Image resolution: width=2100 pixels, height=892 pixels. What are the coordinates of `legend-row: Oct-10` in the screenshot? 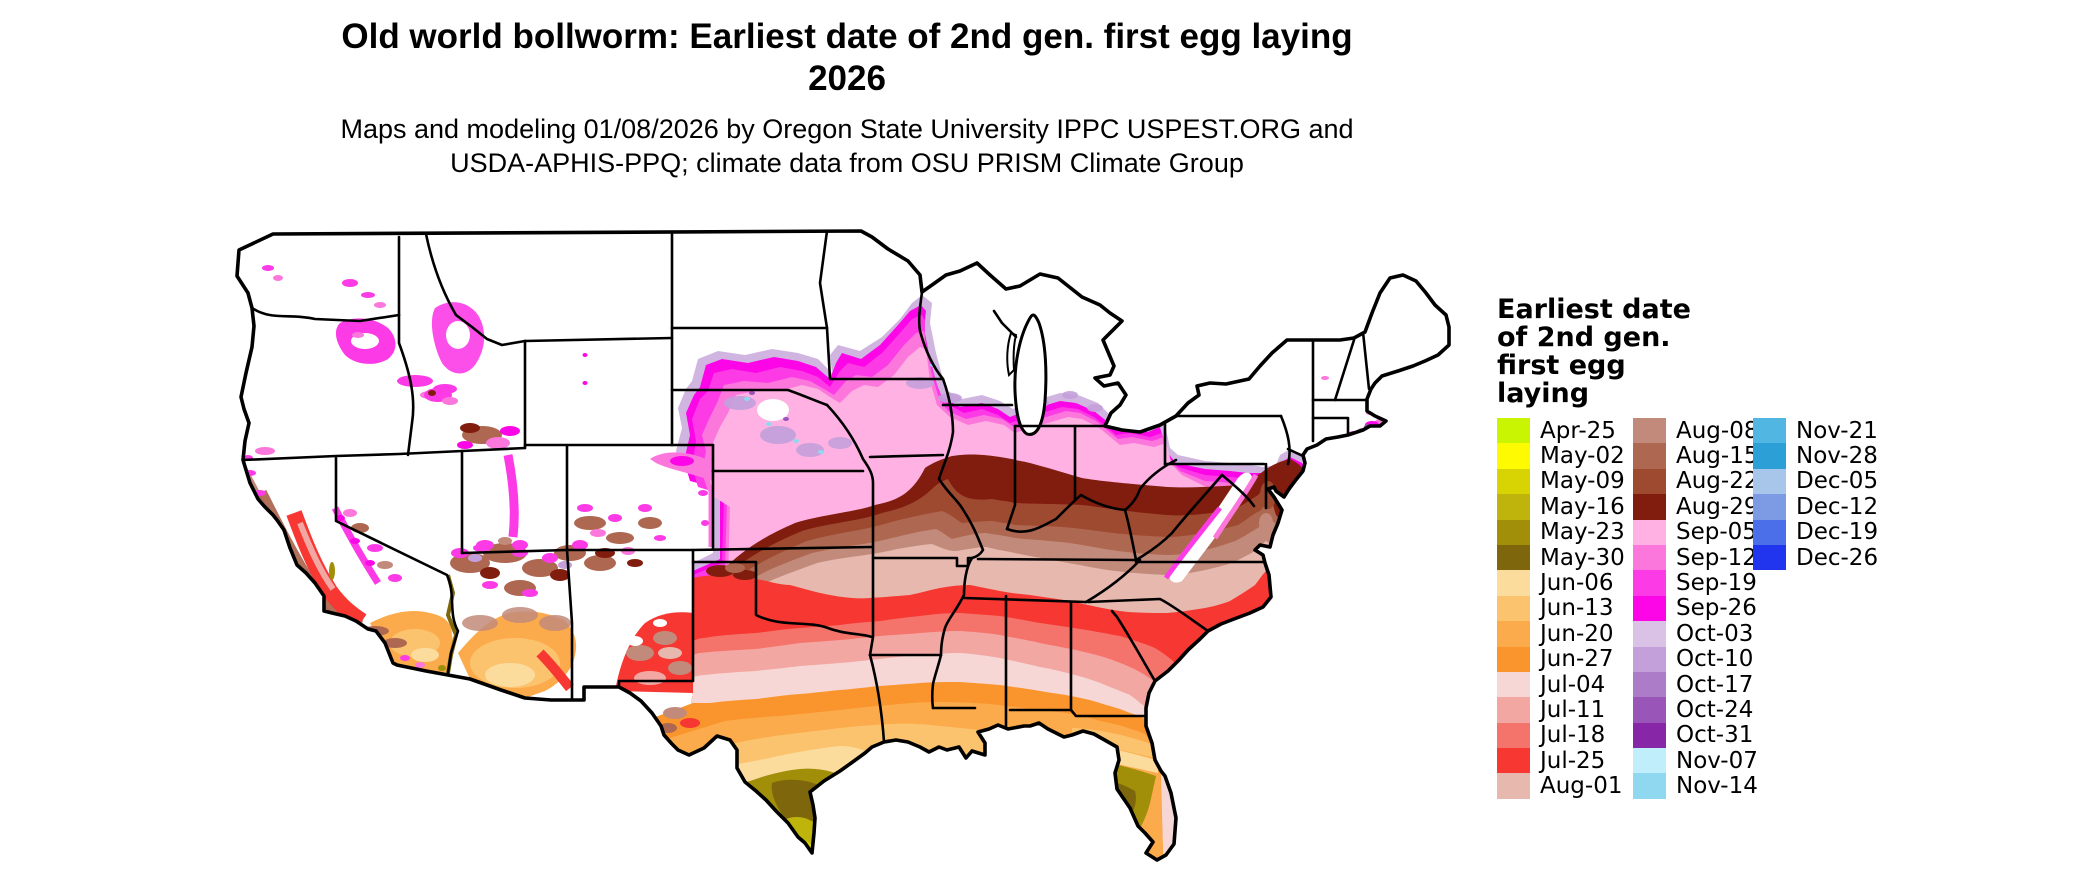 It's located at (1695, 659).